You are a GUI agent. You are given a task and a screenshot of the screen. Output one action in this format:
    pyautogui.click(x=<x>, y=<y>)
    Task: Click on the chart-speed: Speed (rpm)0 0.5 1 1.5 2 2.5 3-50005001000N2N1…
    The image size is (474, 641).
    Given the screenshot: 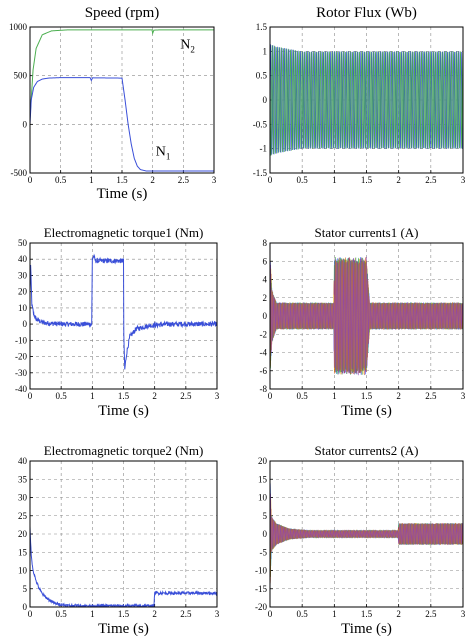 What is the action you would take?
    pyautogui.click(x=113, y=103)
    